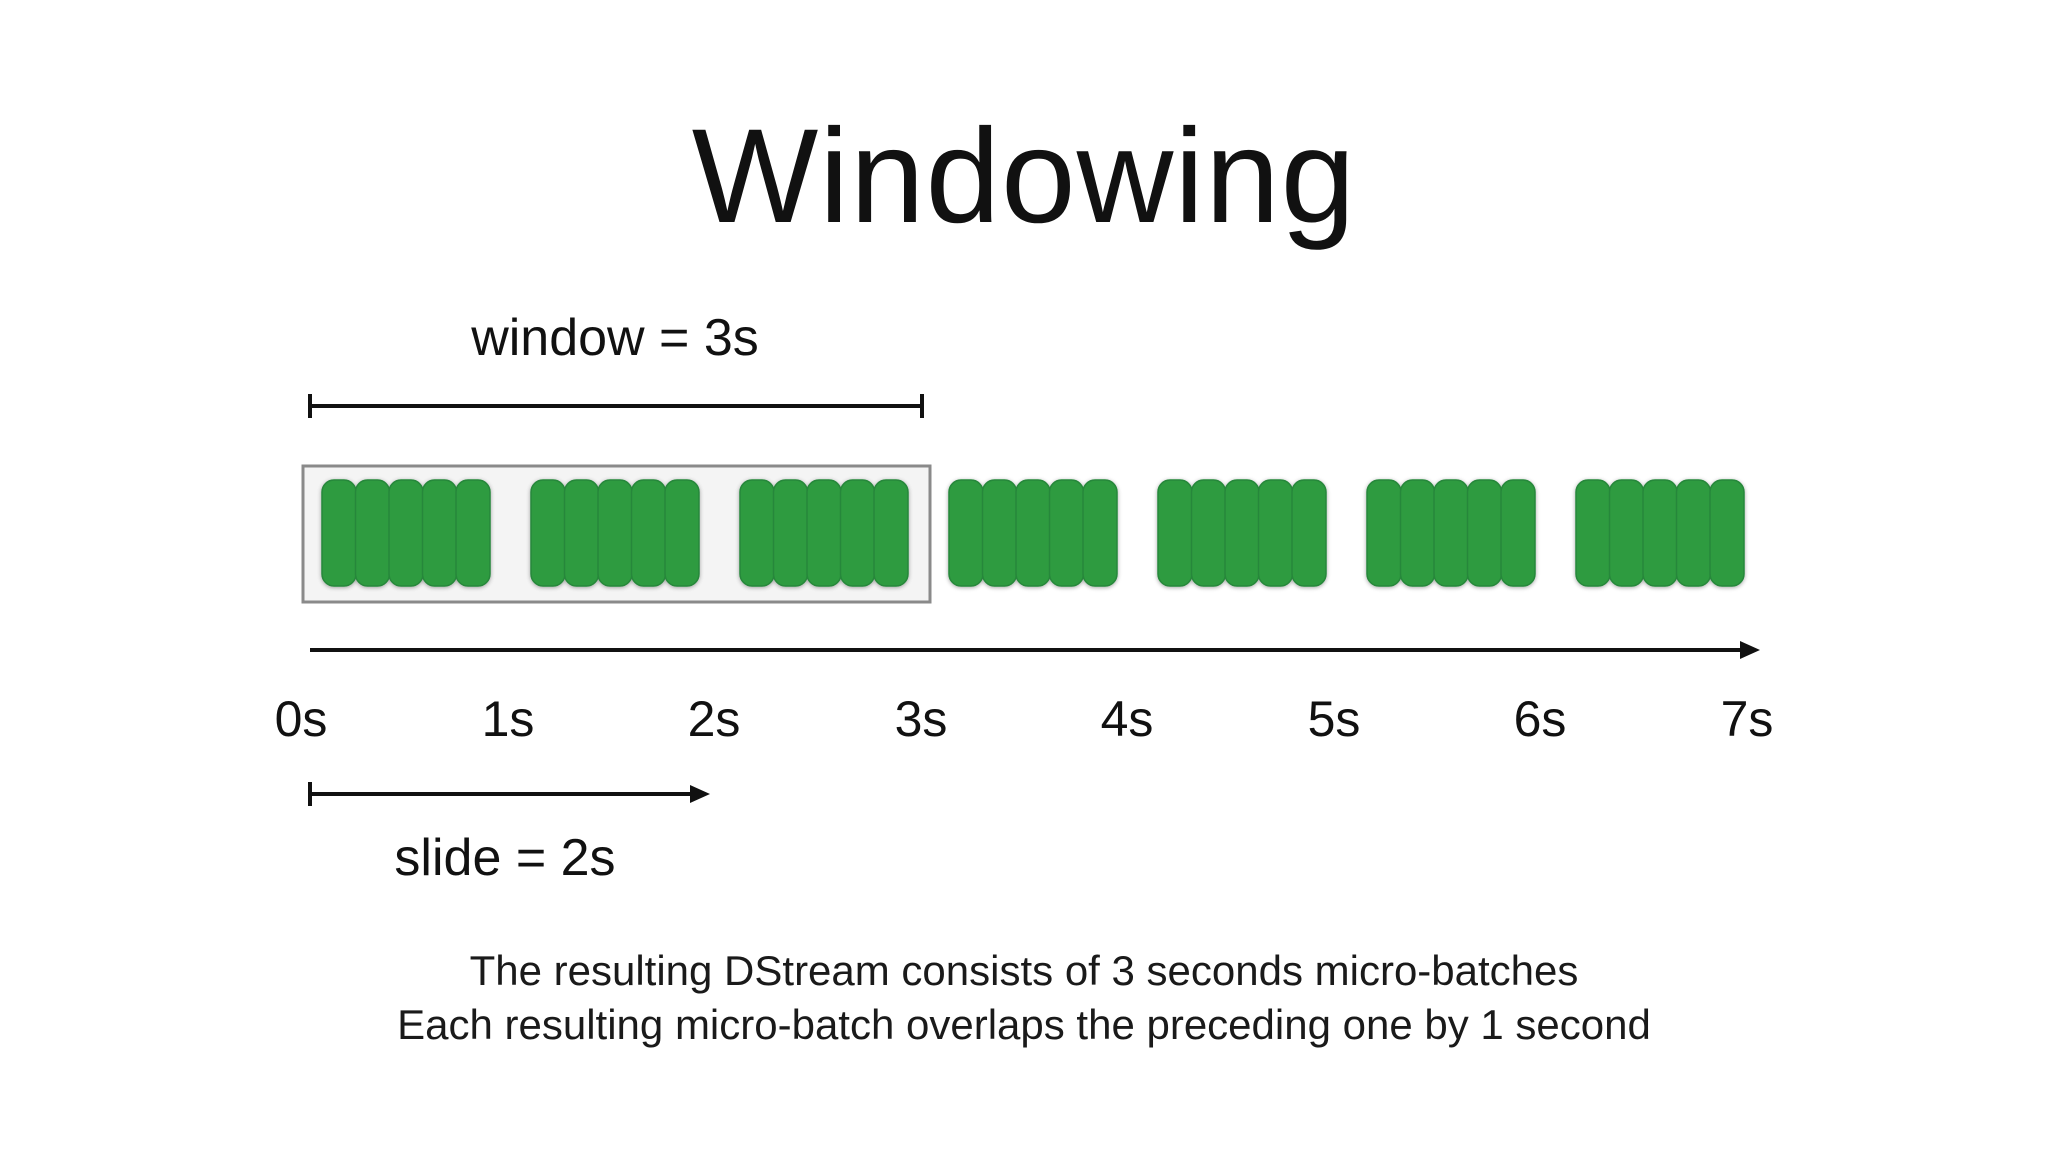  What do you see at coordinates (616, 406) in the screenshot?
I see `window-span-bracket` at bounding box center [616, 406].